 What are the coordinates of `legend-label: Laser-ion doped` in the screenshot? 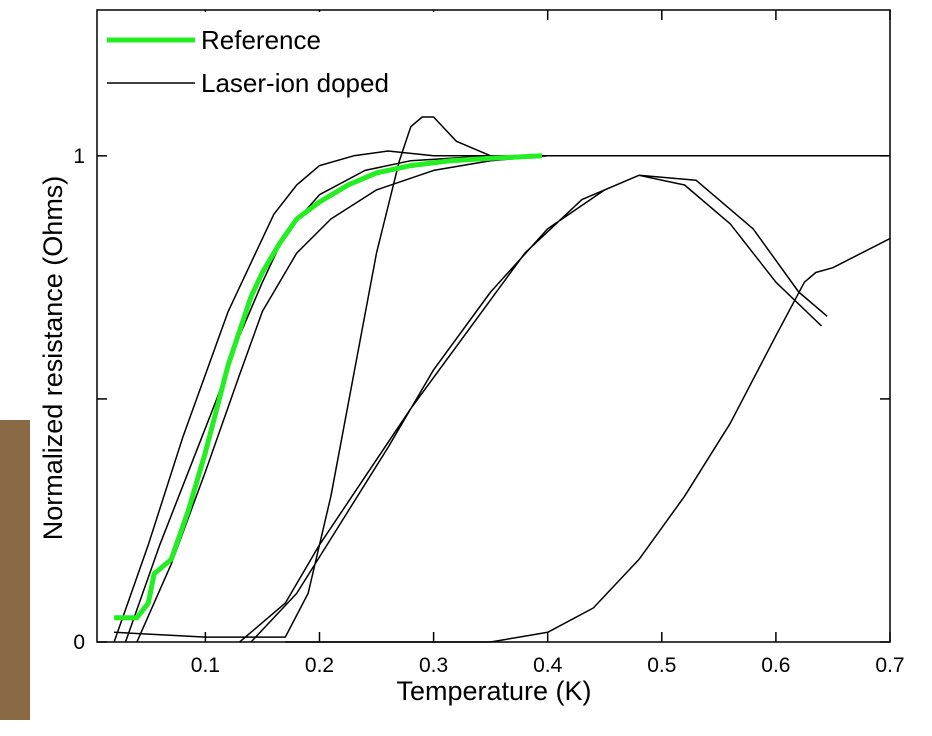 It's located at (295, 83).